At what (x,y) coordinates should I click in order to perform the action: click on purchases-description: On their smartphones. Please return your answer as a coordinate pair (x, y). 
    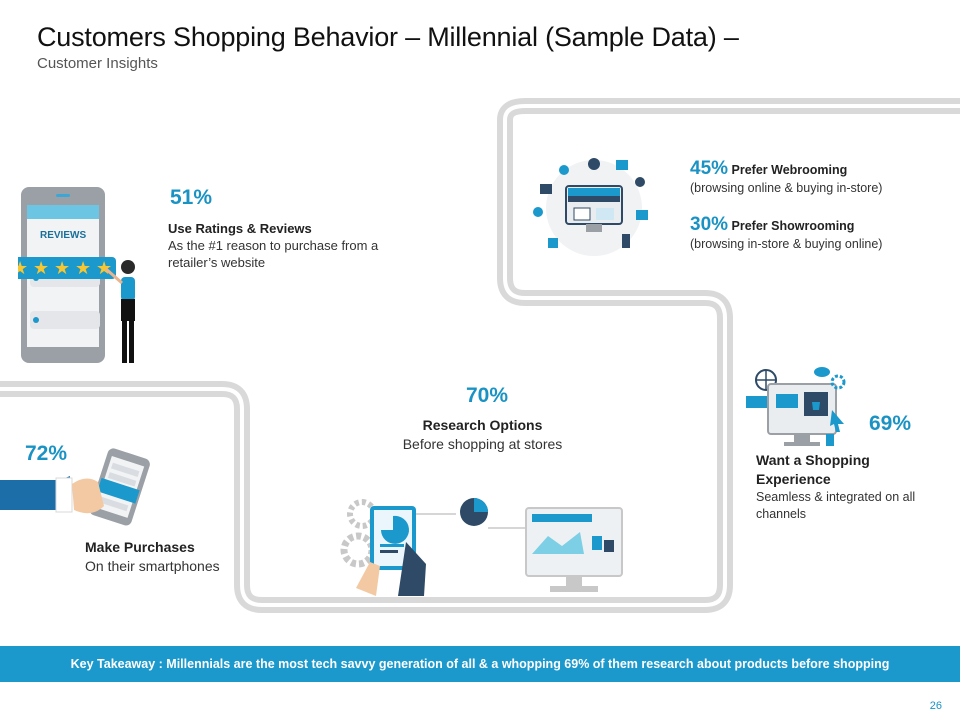
    Looking at the image, I should click on (152, 566).